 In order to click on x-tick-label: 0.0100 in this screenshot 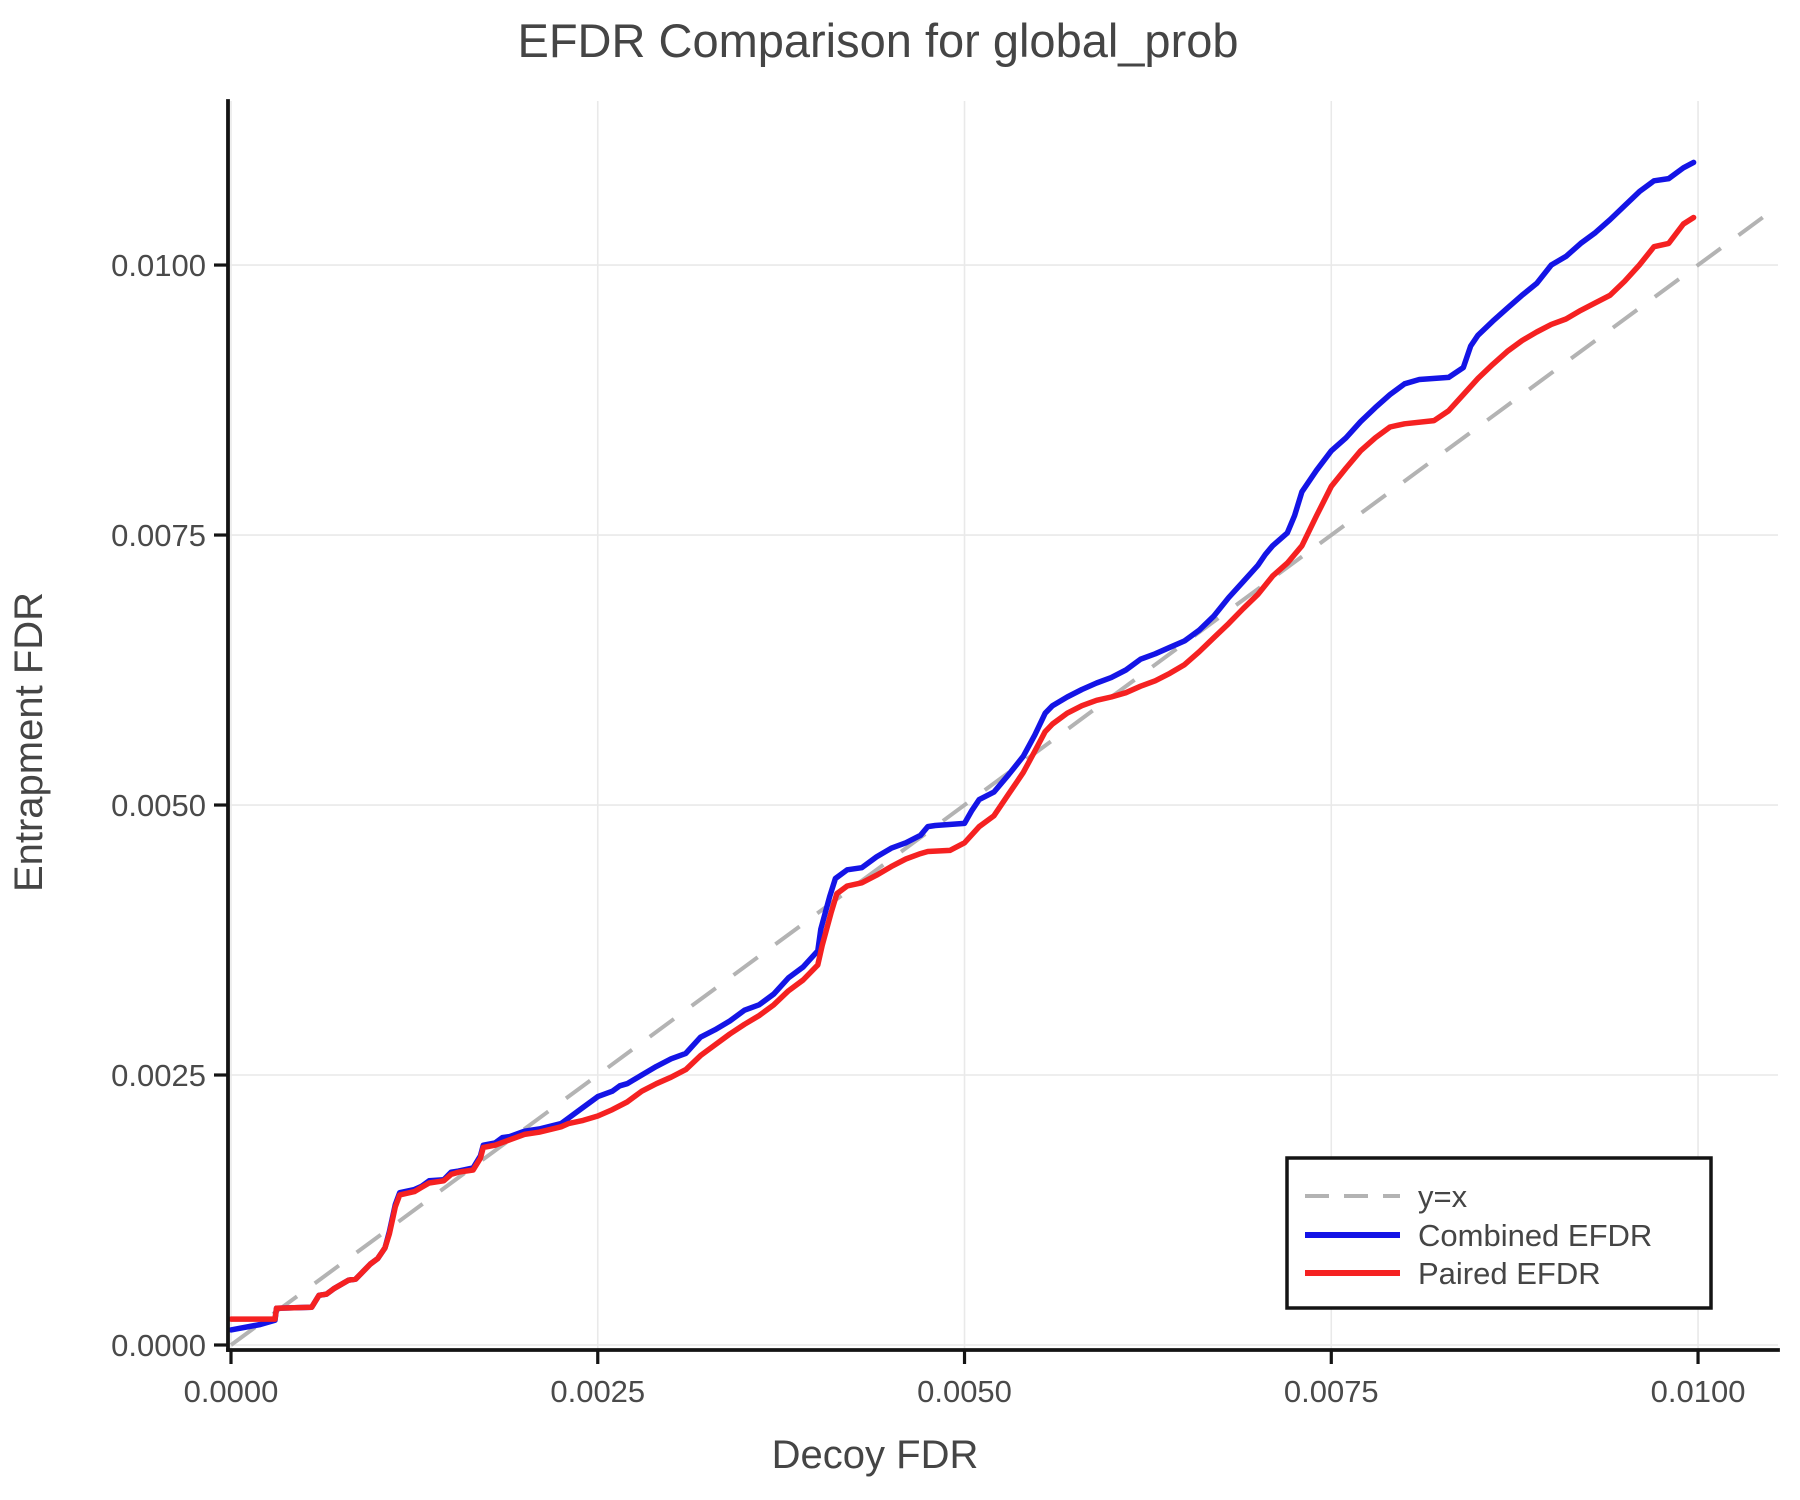, I will do `click(1698, 1391)`.